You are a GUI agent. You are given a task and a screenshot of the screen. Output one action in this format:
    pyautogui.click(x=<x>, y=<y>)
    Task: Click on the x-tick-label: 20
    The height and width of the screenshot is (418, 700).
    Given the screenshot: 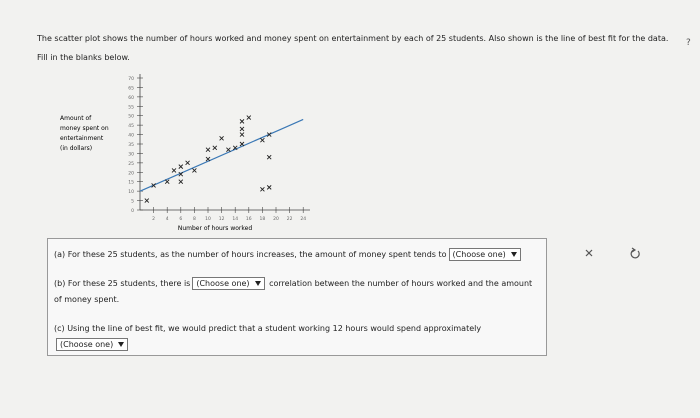 What is the action you would take?
    pyautogui.click(x=276, y=219)
    